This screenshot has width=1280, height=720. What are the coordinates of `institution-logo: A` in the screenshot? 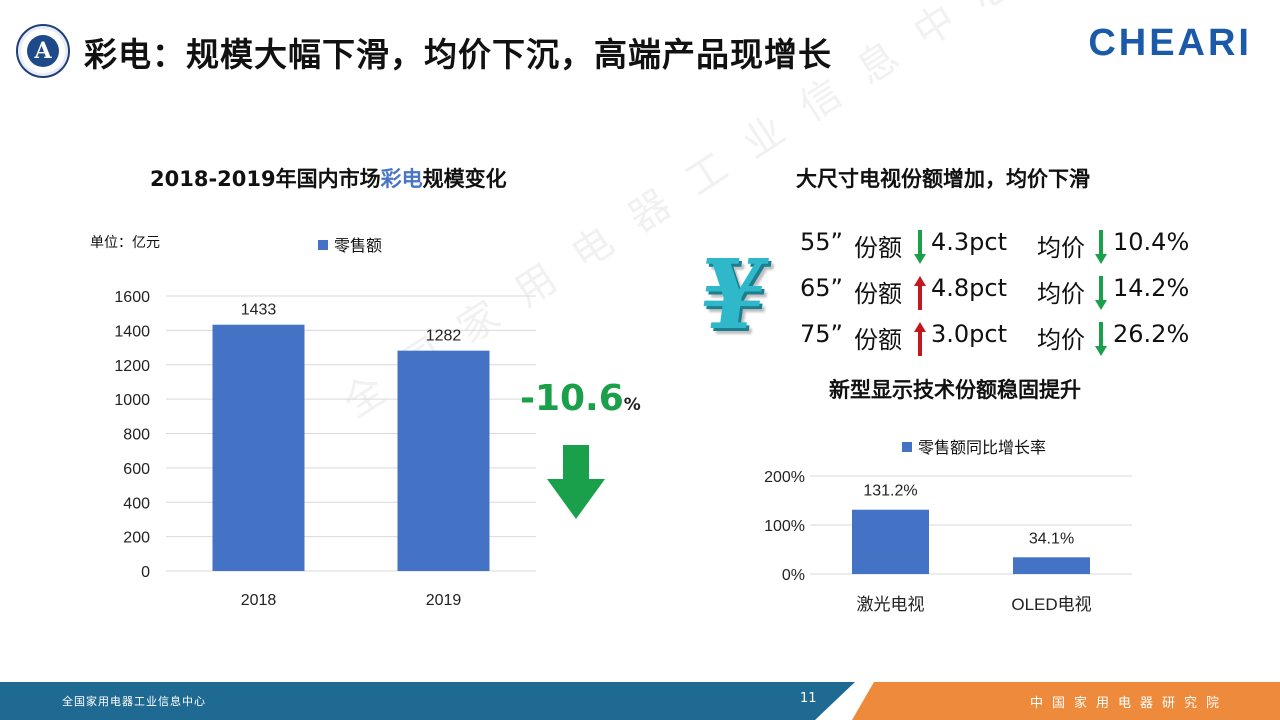 It's located at (43, 51).